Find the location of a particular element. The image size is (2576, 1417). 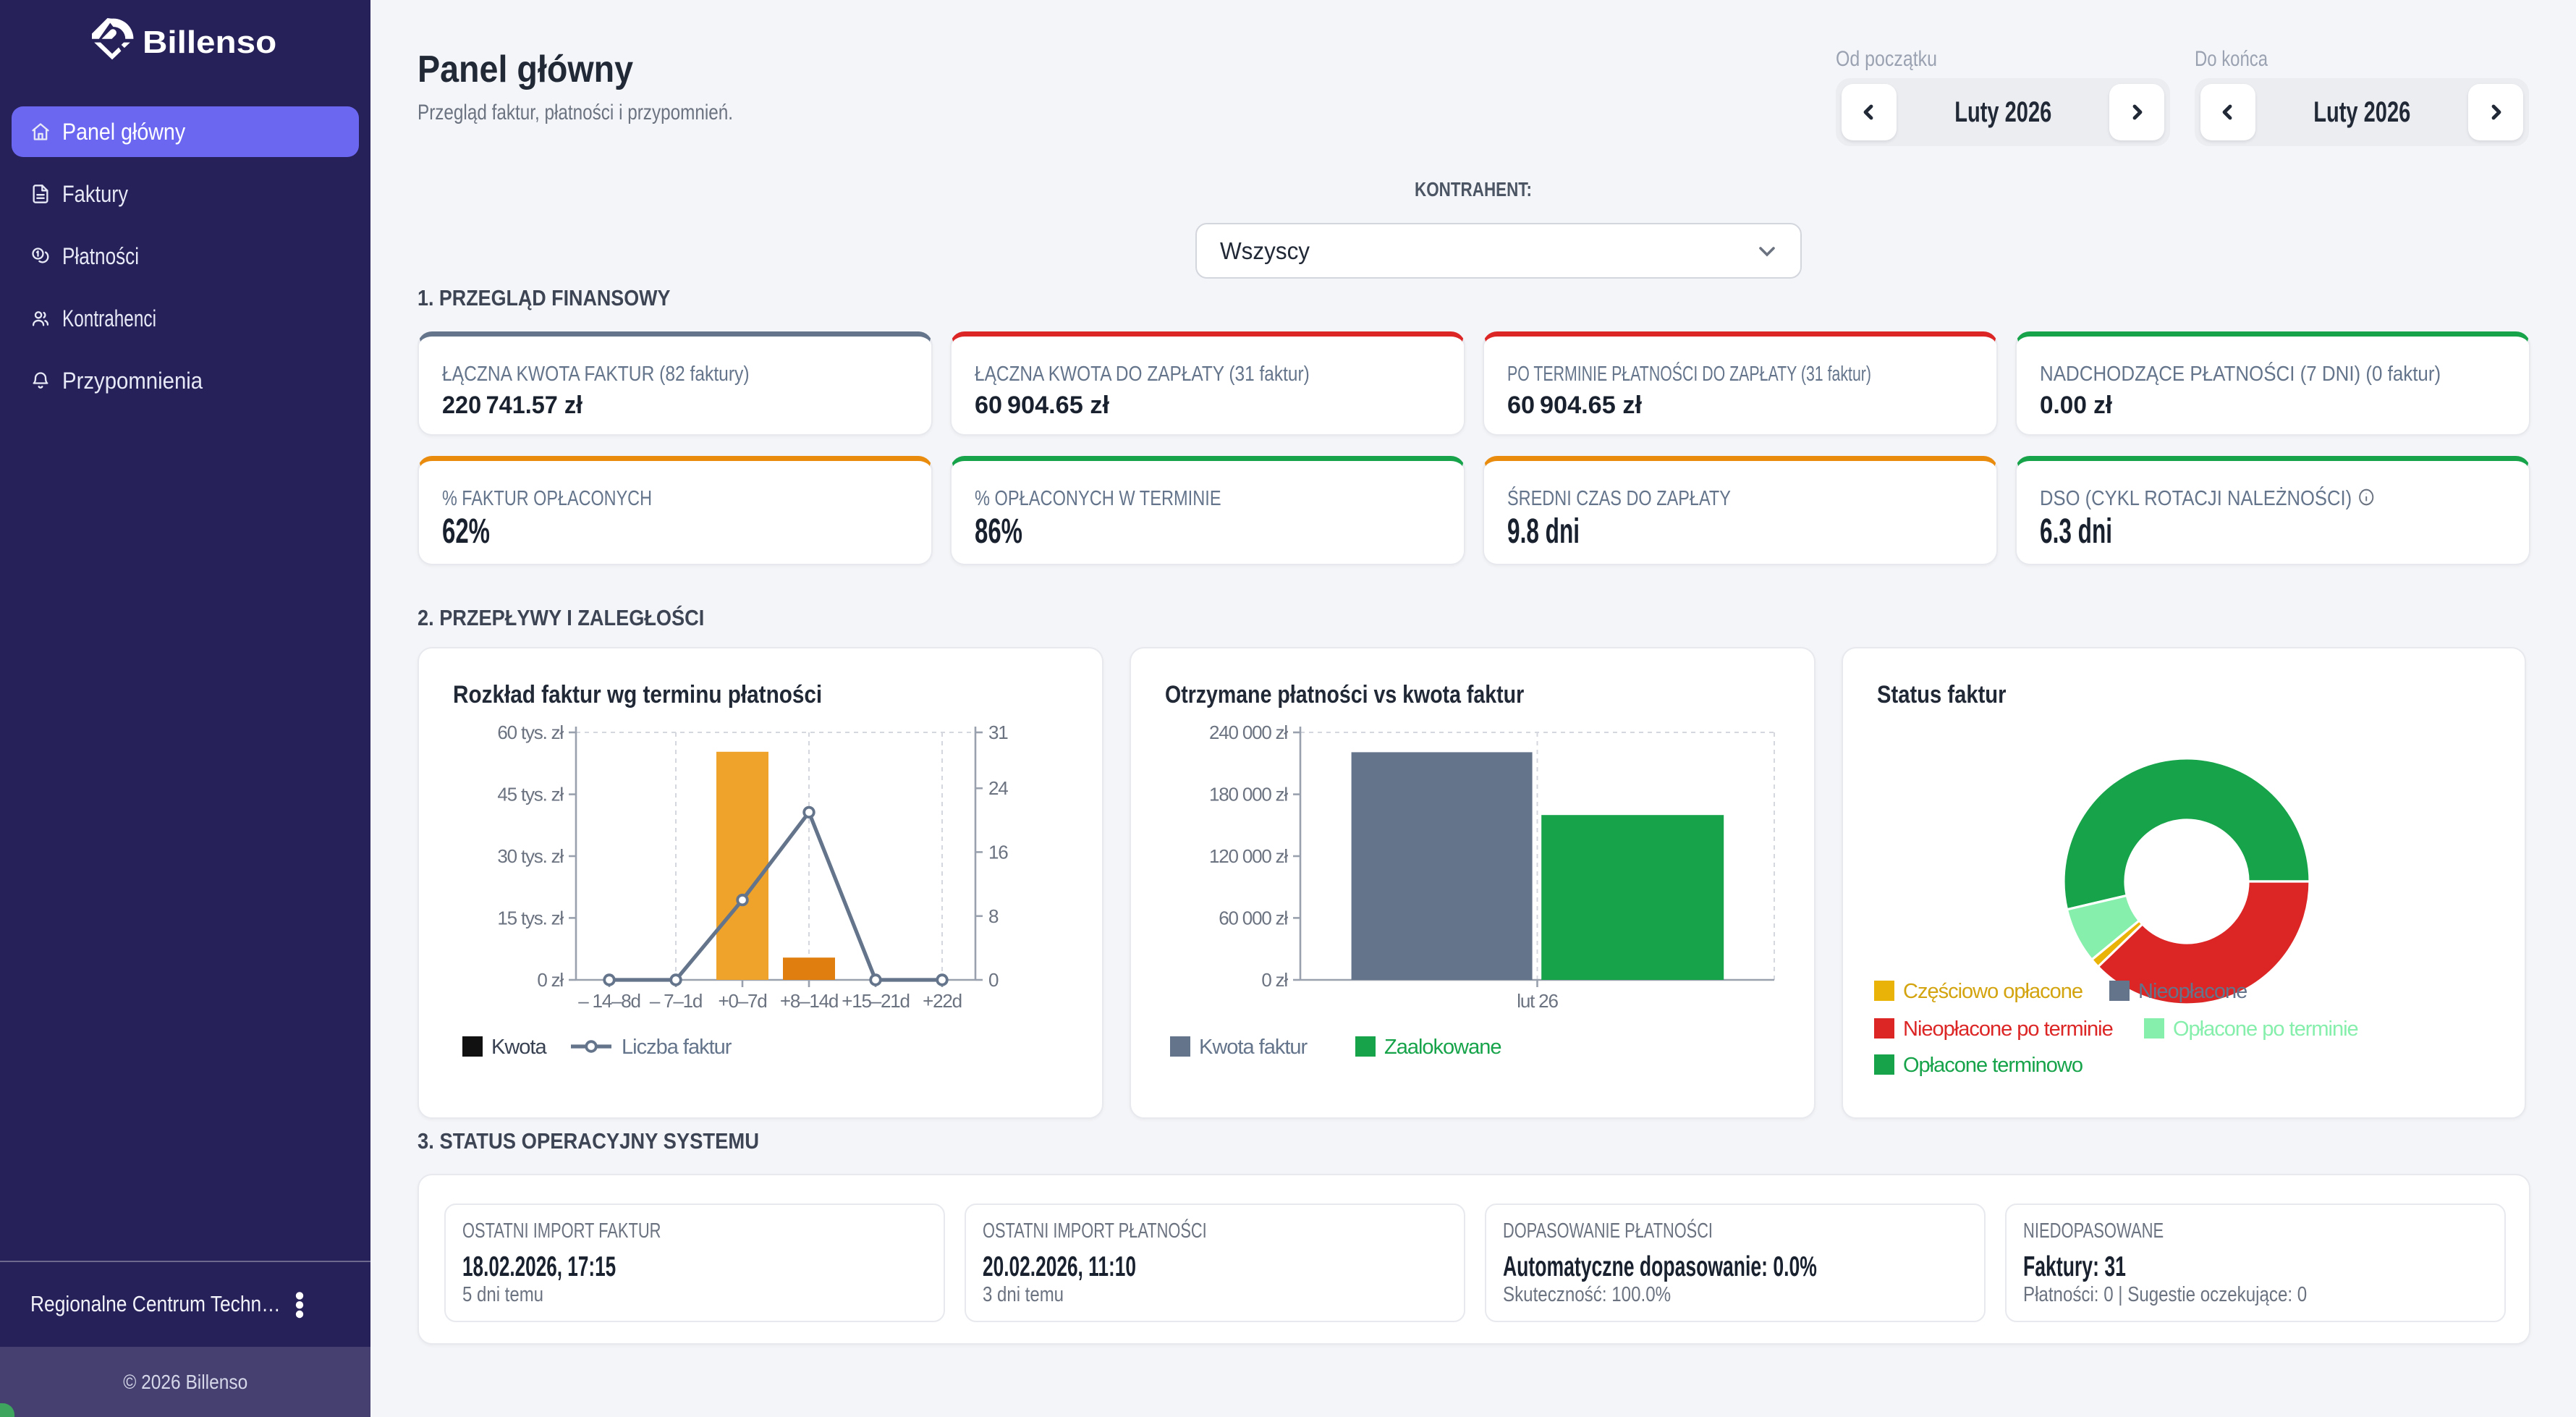

svg-text: +0–7d is located at coordinates (742, 1001).